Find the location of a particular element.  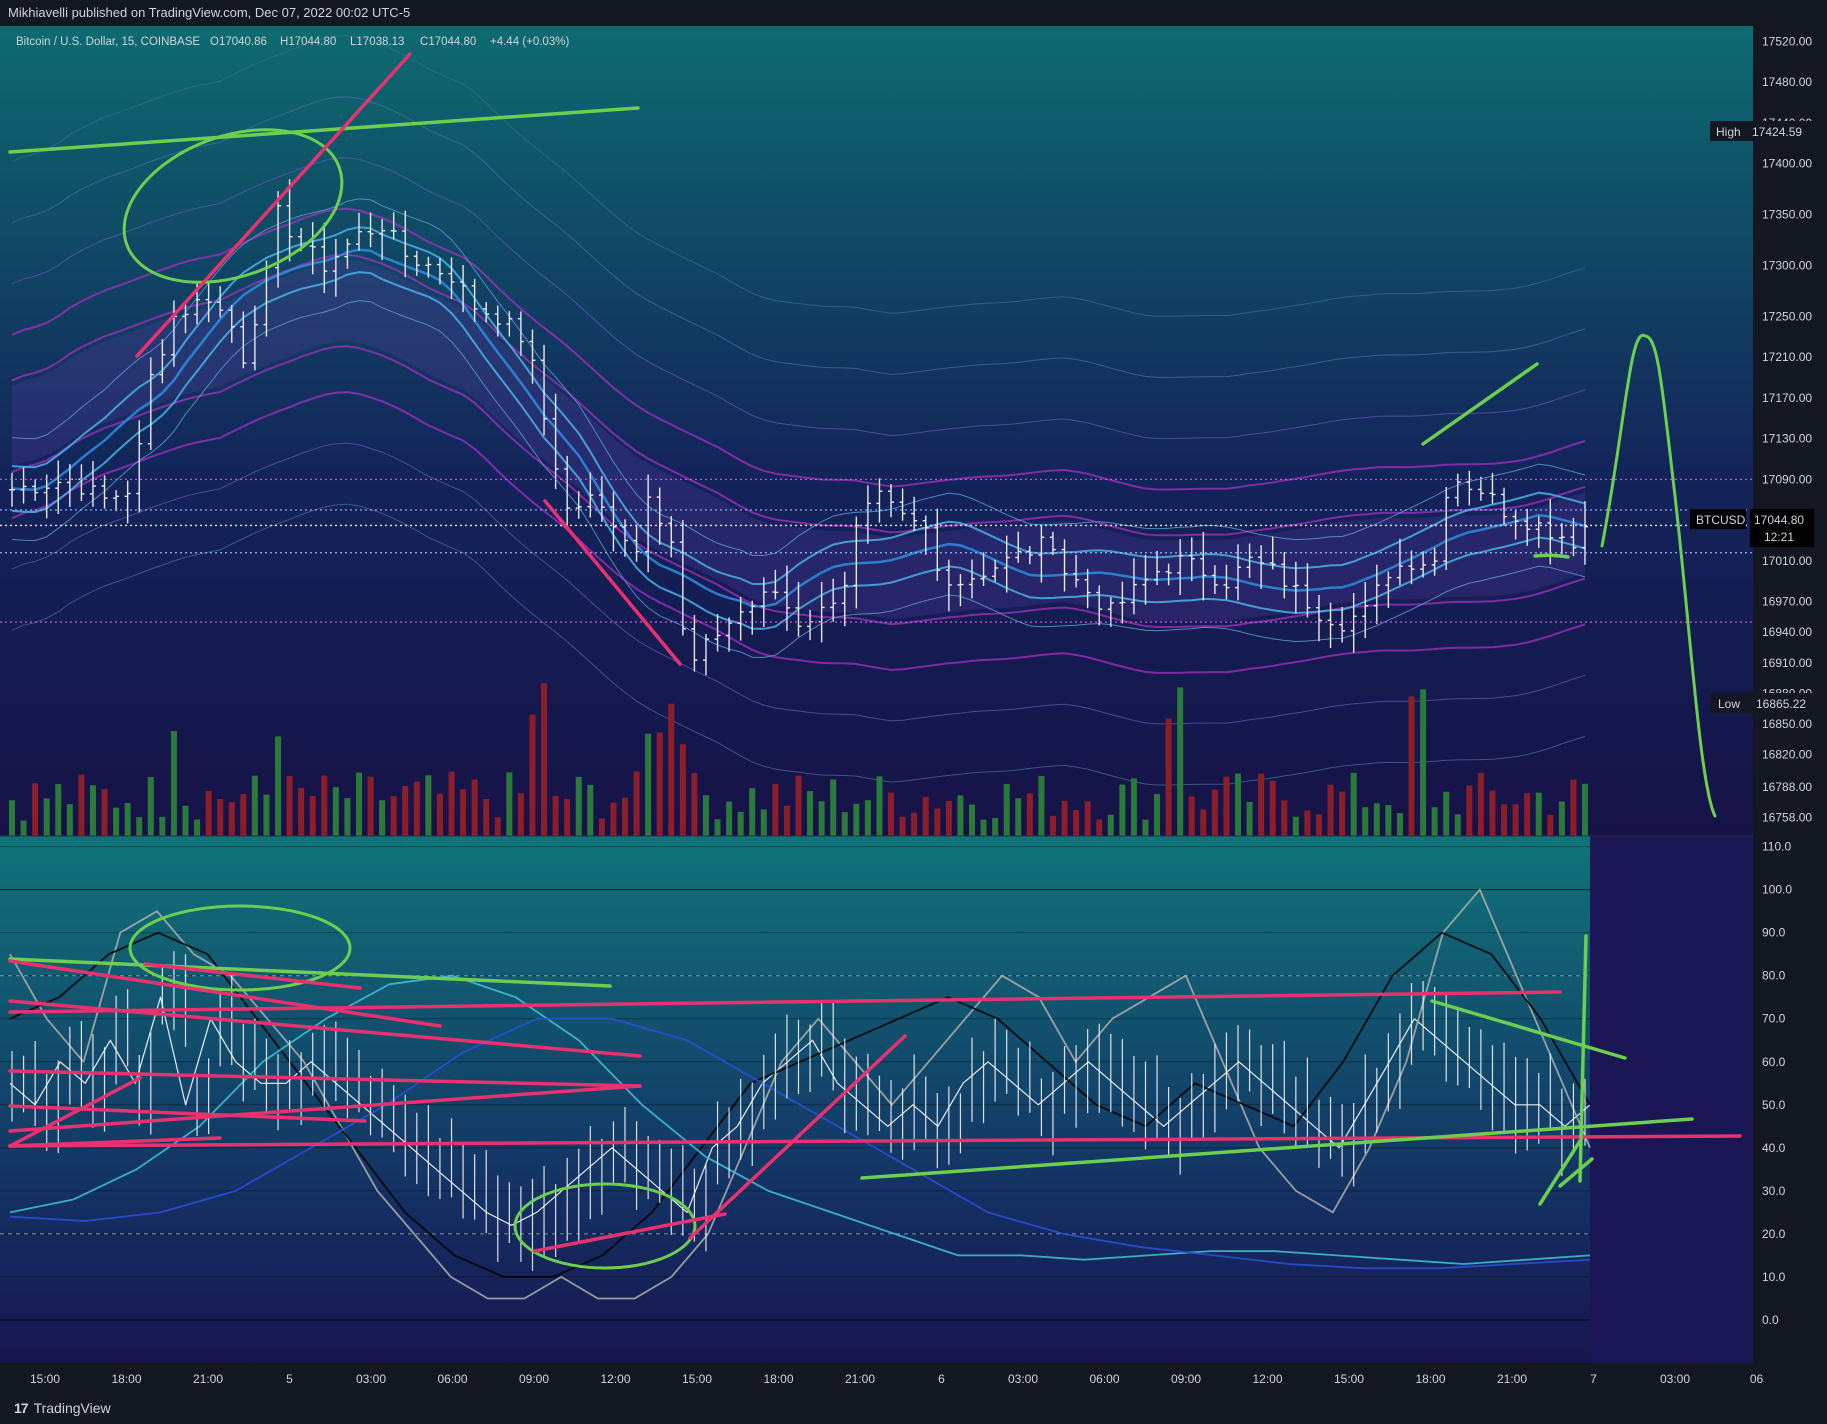

last-symbol: BTCUSD is located at coordinates (1721, 520).